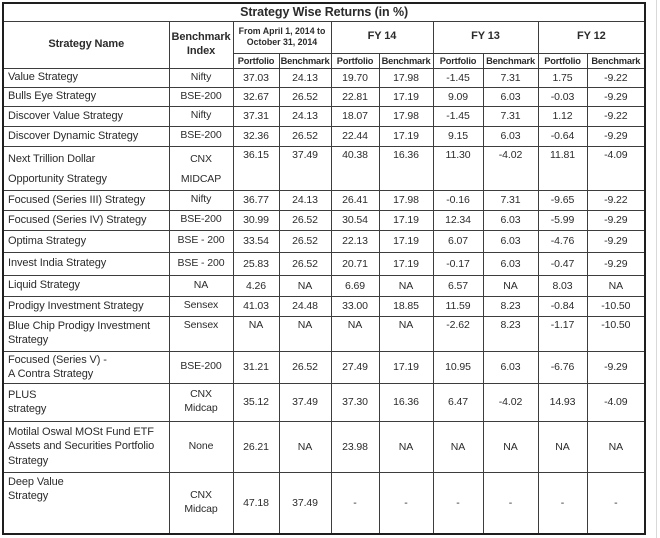 This screenshot has height=538, width=660. What do you see at coordinates (562, 263) in the screenshot?
I see `value-cell: -0.47` at bounding box center [562, 263].